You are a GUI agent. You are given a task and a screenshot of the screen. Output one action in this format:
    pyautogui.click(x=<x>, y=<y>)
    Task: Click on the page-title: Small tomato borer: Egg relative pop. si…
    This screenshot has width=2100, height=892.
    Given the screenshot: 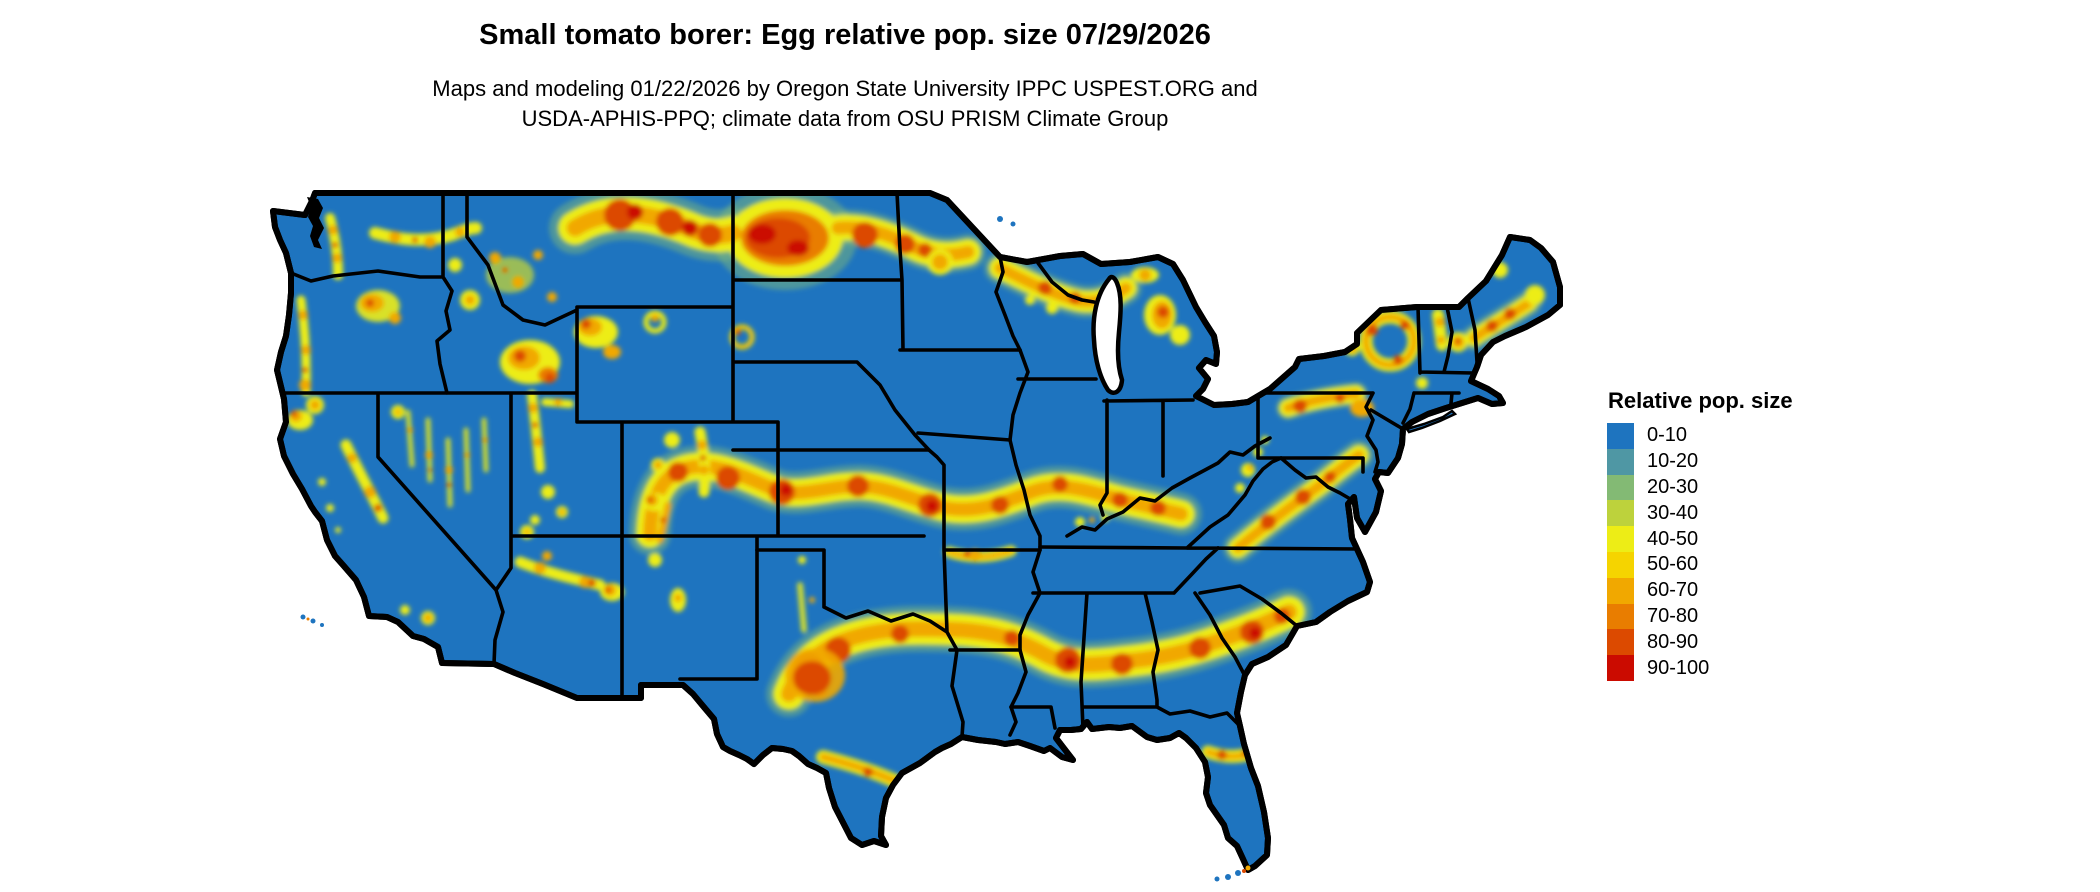 What is the action you would take?
    pyautogui.click(x=845, y=35)
    